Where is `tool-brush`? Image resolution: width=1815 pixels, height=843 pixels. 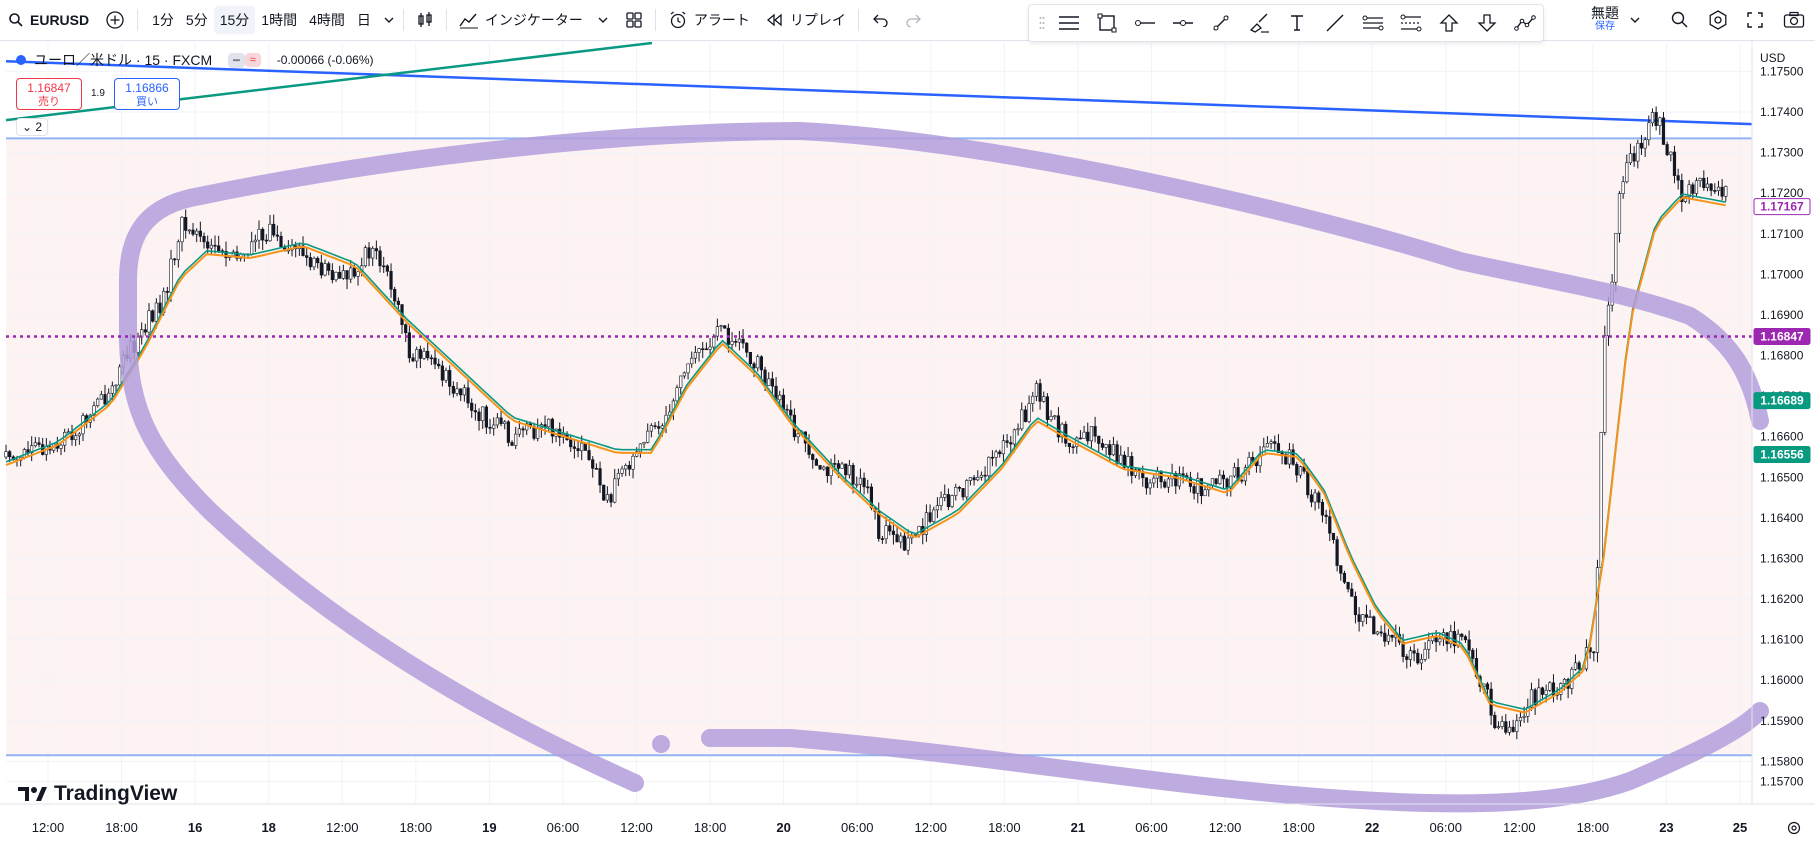
tool-brush is located at coordinates (1259, 23).